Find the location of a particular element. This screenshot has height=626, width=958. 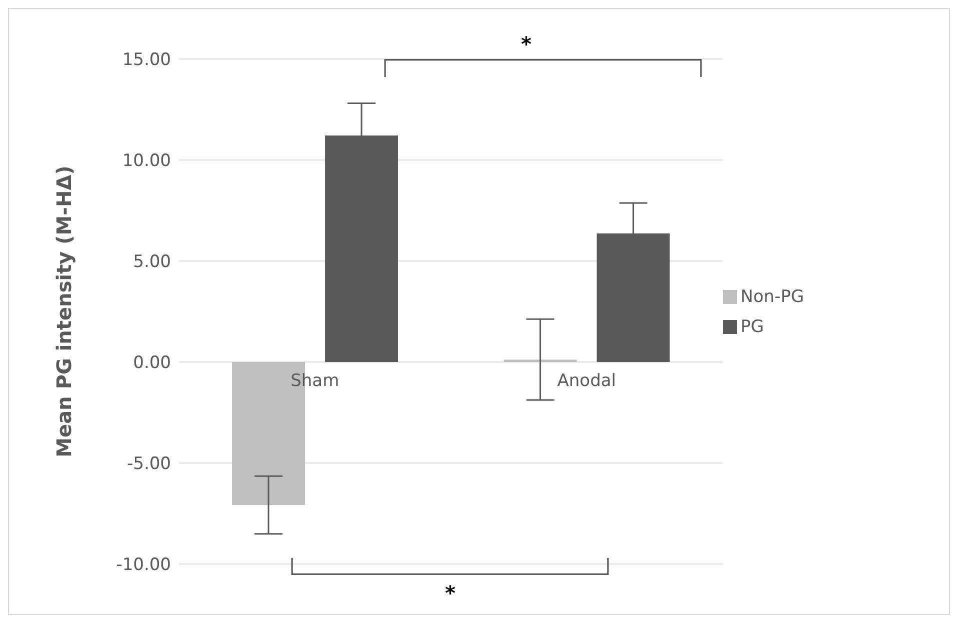

x-tick-label: Sham is located at coordinates (315, 381).